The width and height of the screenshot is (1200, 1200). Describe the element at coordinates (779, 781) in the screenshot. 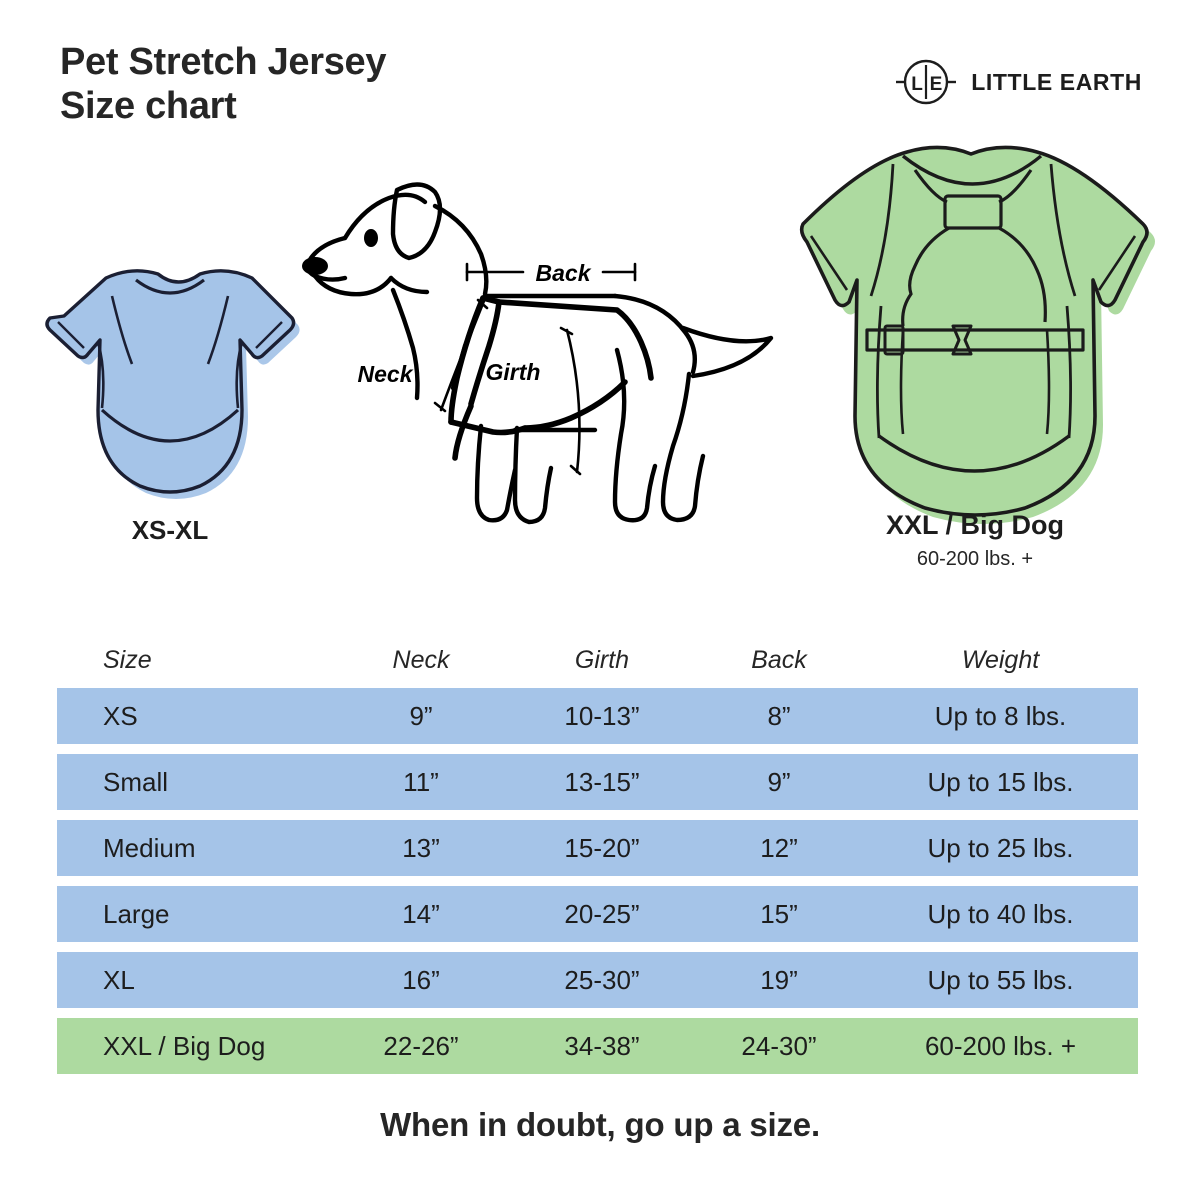

I see `cell-back: 9”` at that location.